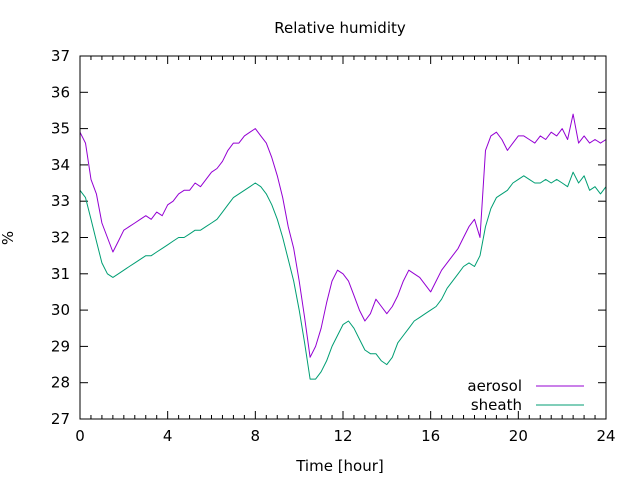 The height and width of the screenshot is (480, 640). What do you see at coordinates (605, 436) in the screenshot?
I see `x-tick-label: 24` at bounding box center [605, 436].